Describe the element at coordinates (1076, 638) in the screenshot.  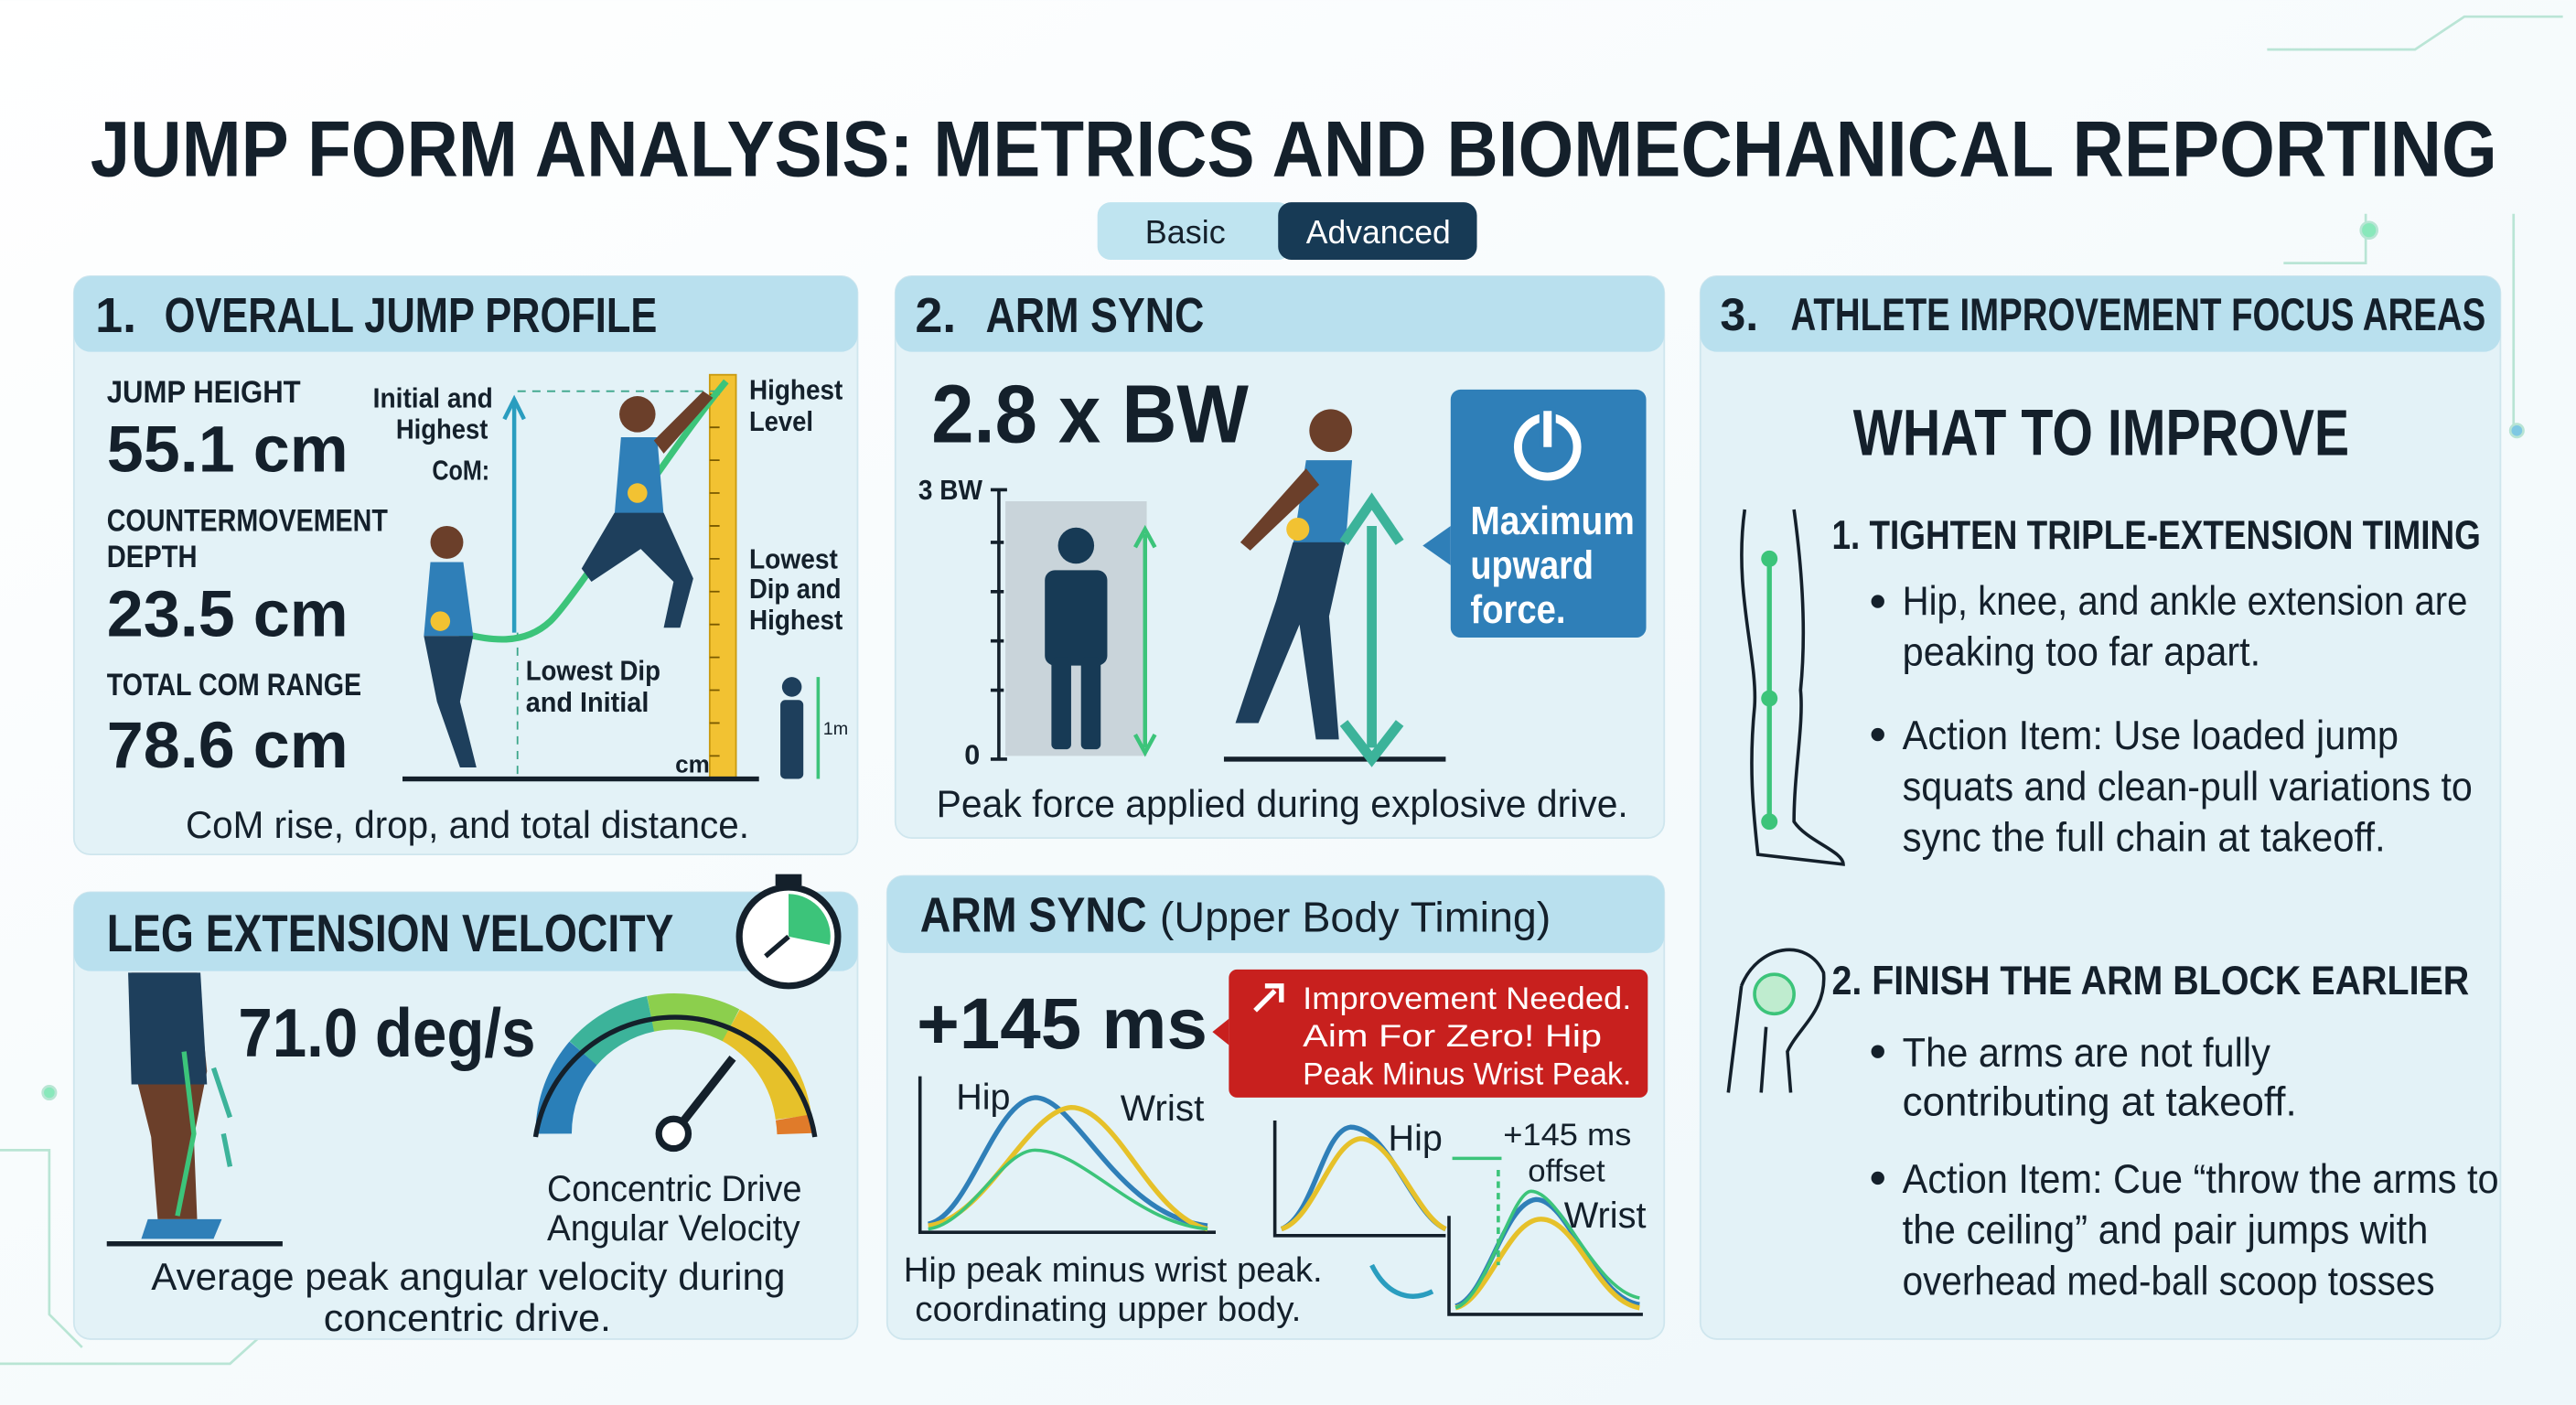
I see `person-icon` at that location.